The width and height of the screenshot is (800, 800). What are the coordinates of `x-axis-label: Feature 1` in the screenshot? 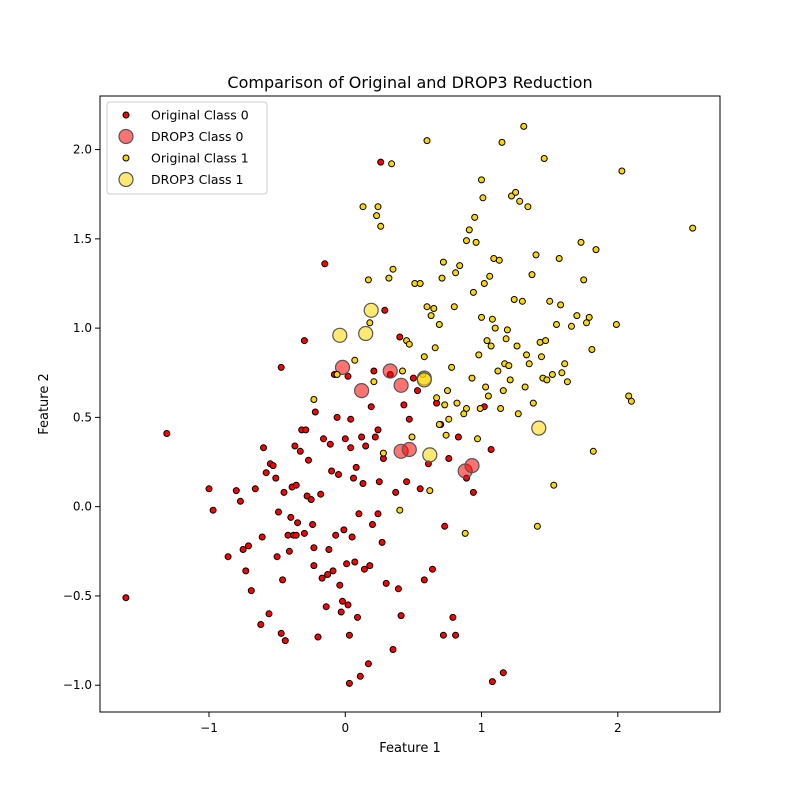 It's located at (410, 748).